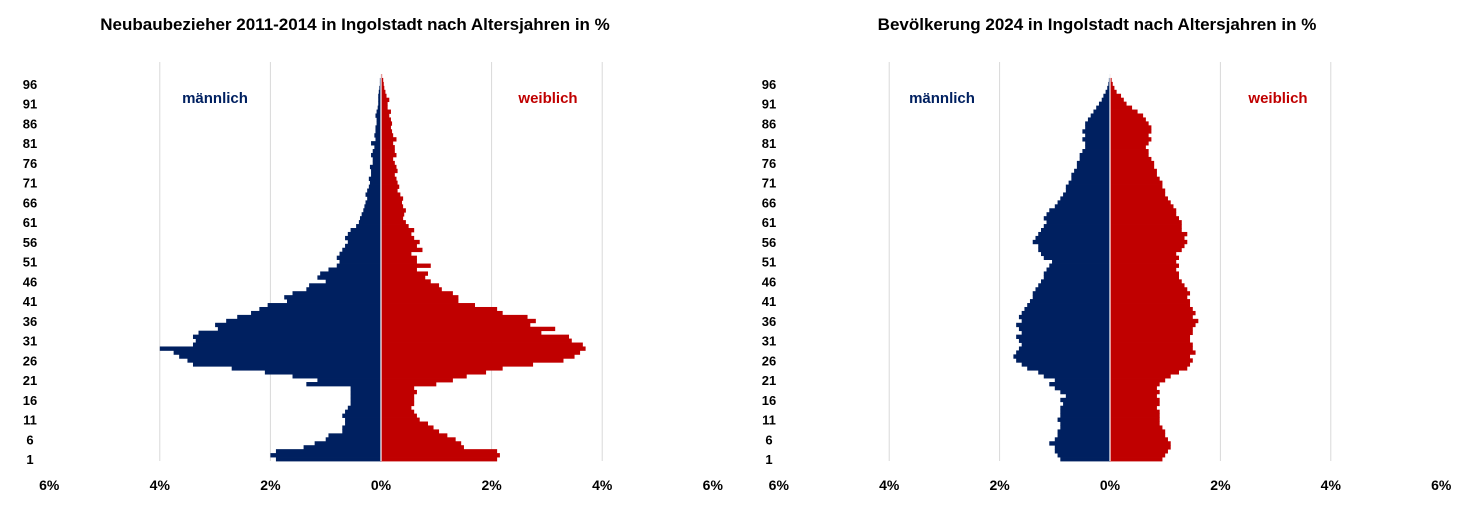  I want to click on y-tick-label: 61, so click(769, 222).